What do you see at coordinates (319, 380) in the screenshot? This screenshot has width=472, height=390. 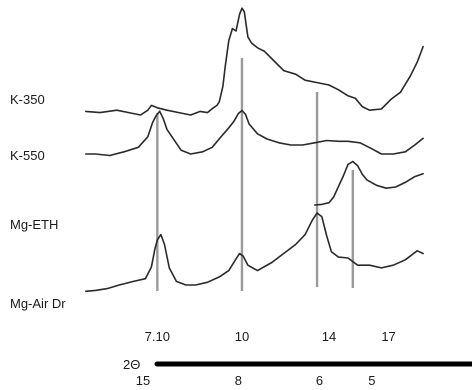 I see `bottom-tick-label: 6` at bounding box center [319, 380].